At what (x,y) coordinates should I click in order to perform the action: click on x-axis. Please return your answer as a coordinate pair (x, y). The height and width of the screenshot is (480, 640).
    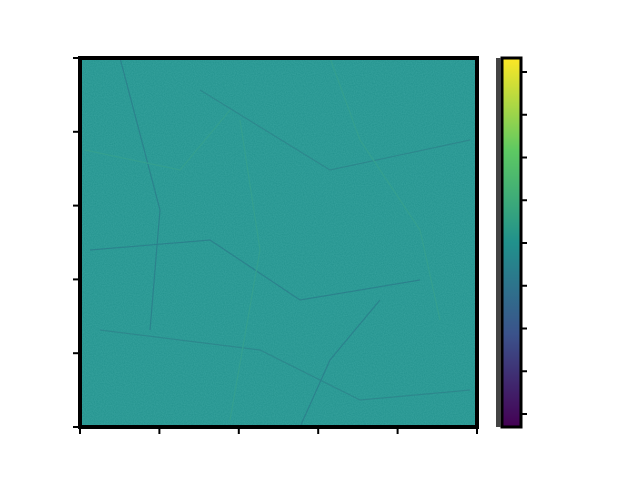
    Looking at the image, I should click on (278, 430).